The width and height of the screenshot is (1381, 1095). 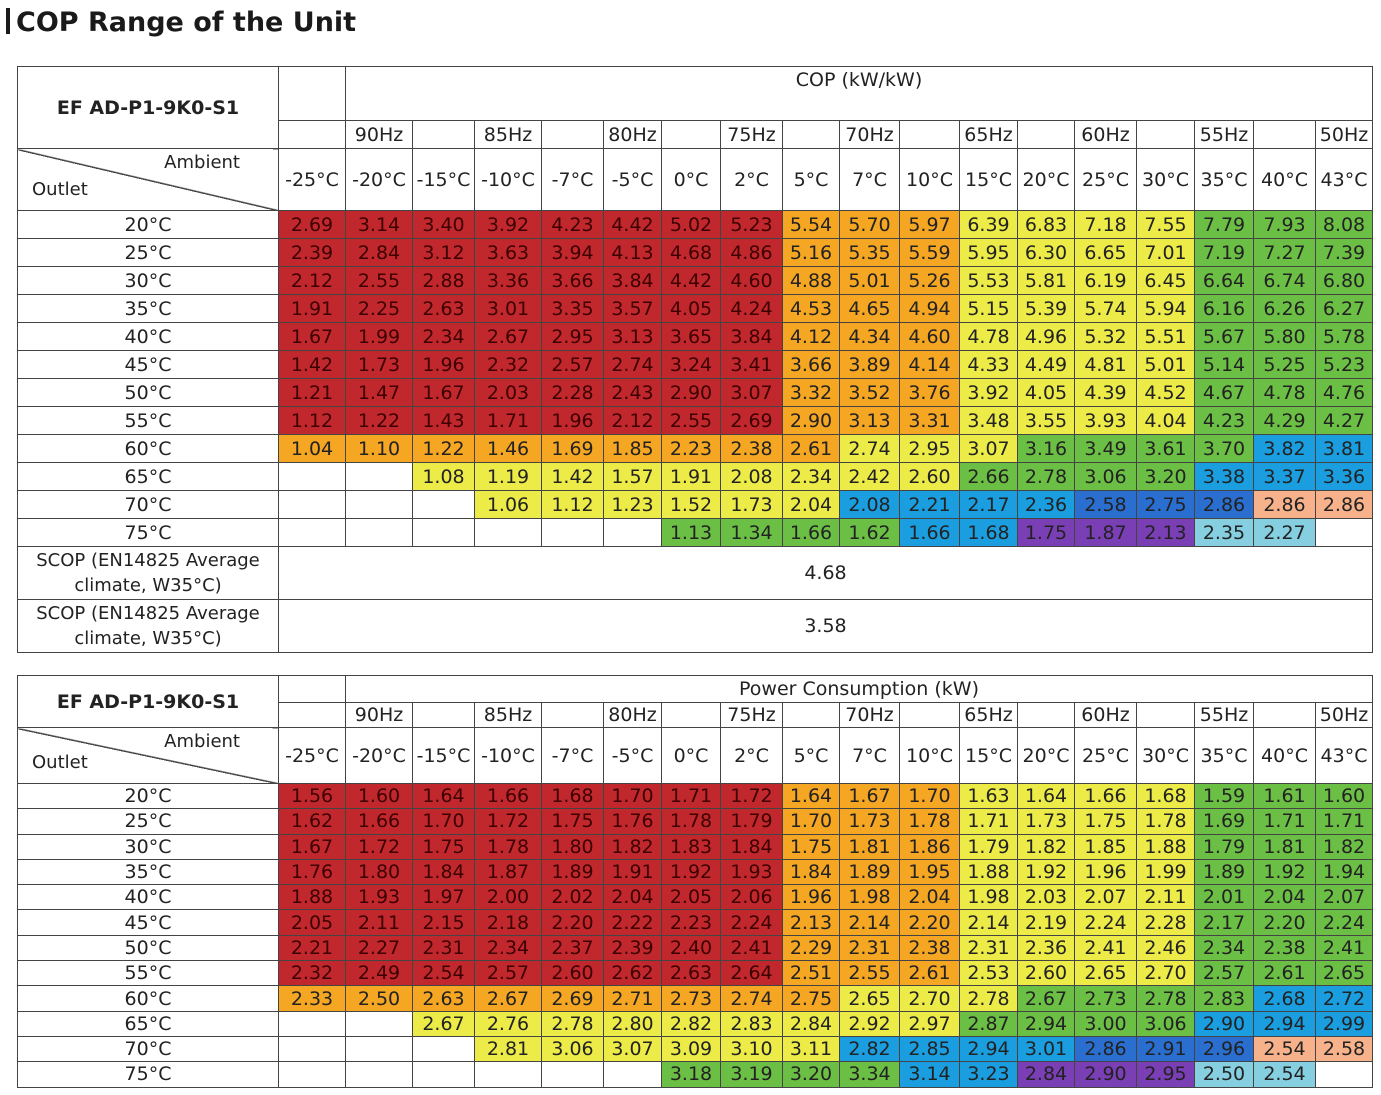 I want to click on value-cell: 3.49, so click(x=1105, y=448).